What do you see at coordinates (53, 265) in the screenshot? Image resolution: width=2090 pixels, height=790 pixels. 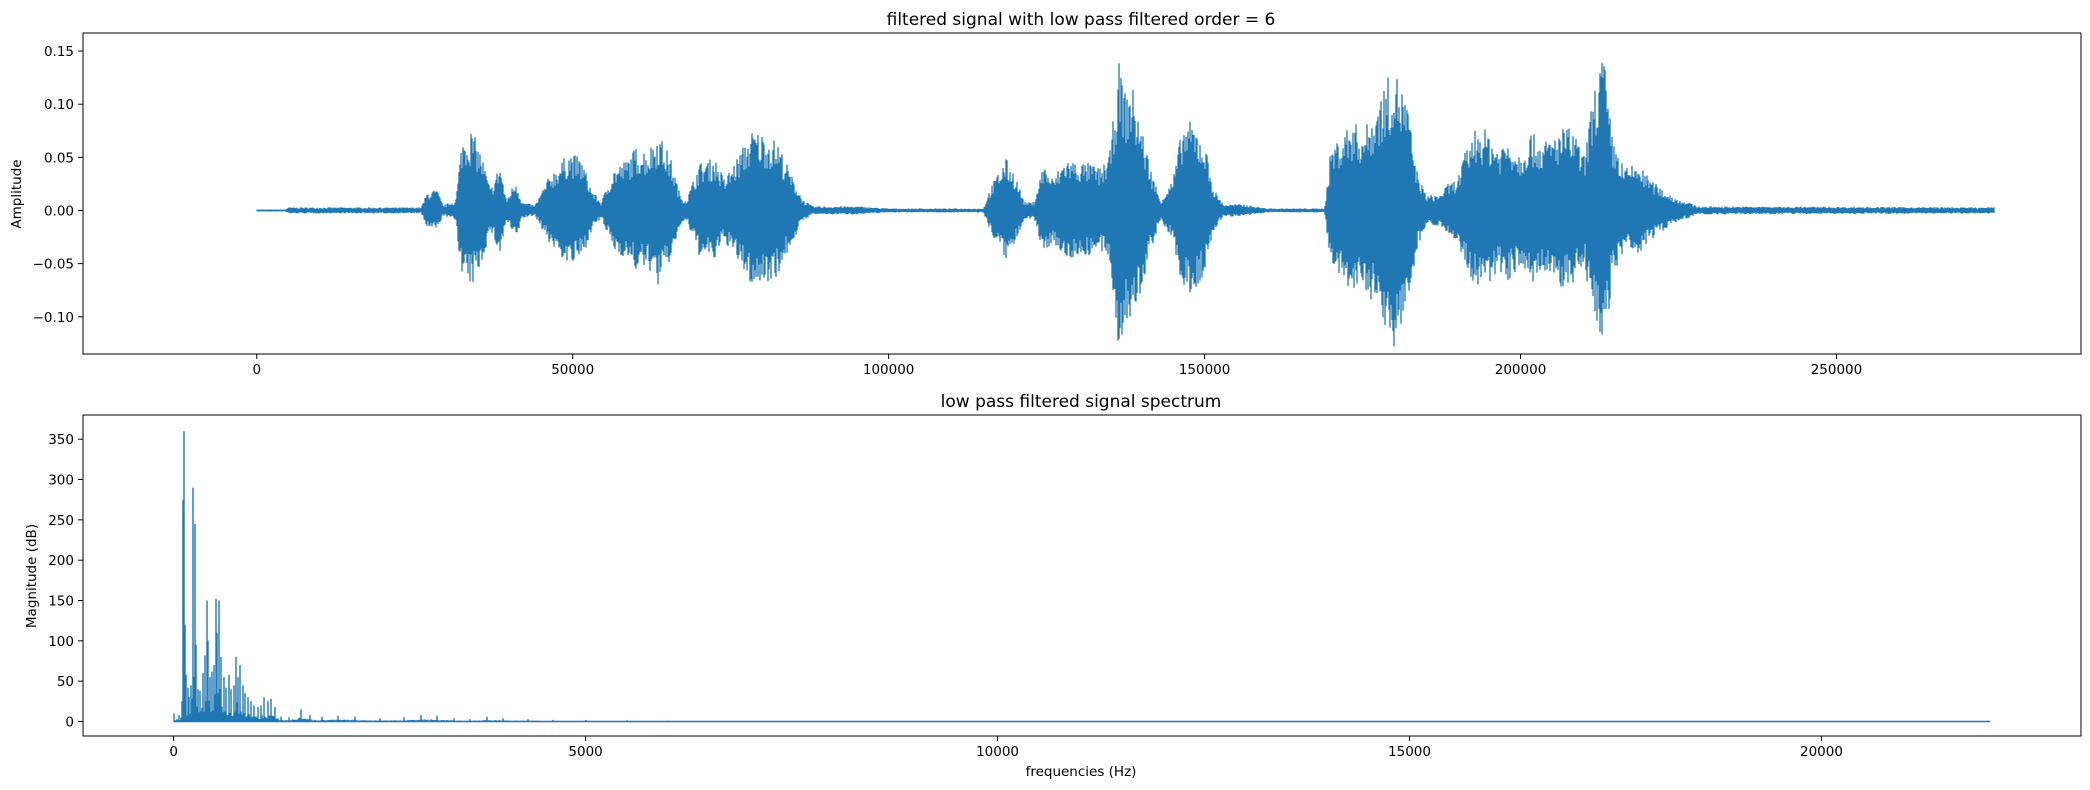 I see `y-tick-label: −0.05` at bounding box center [53, 265].